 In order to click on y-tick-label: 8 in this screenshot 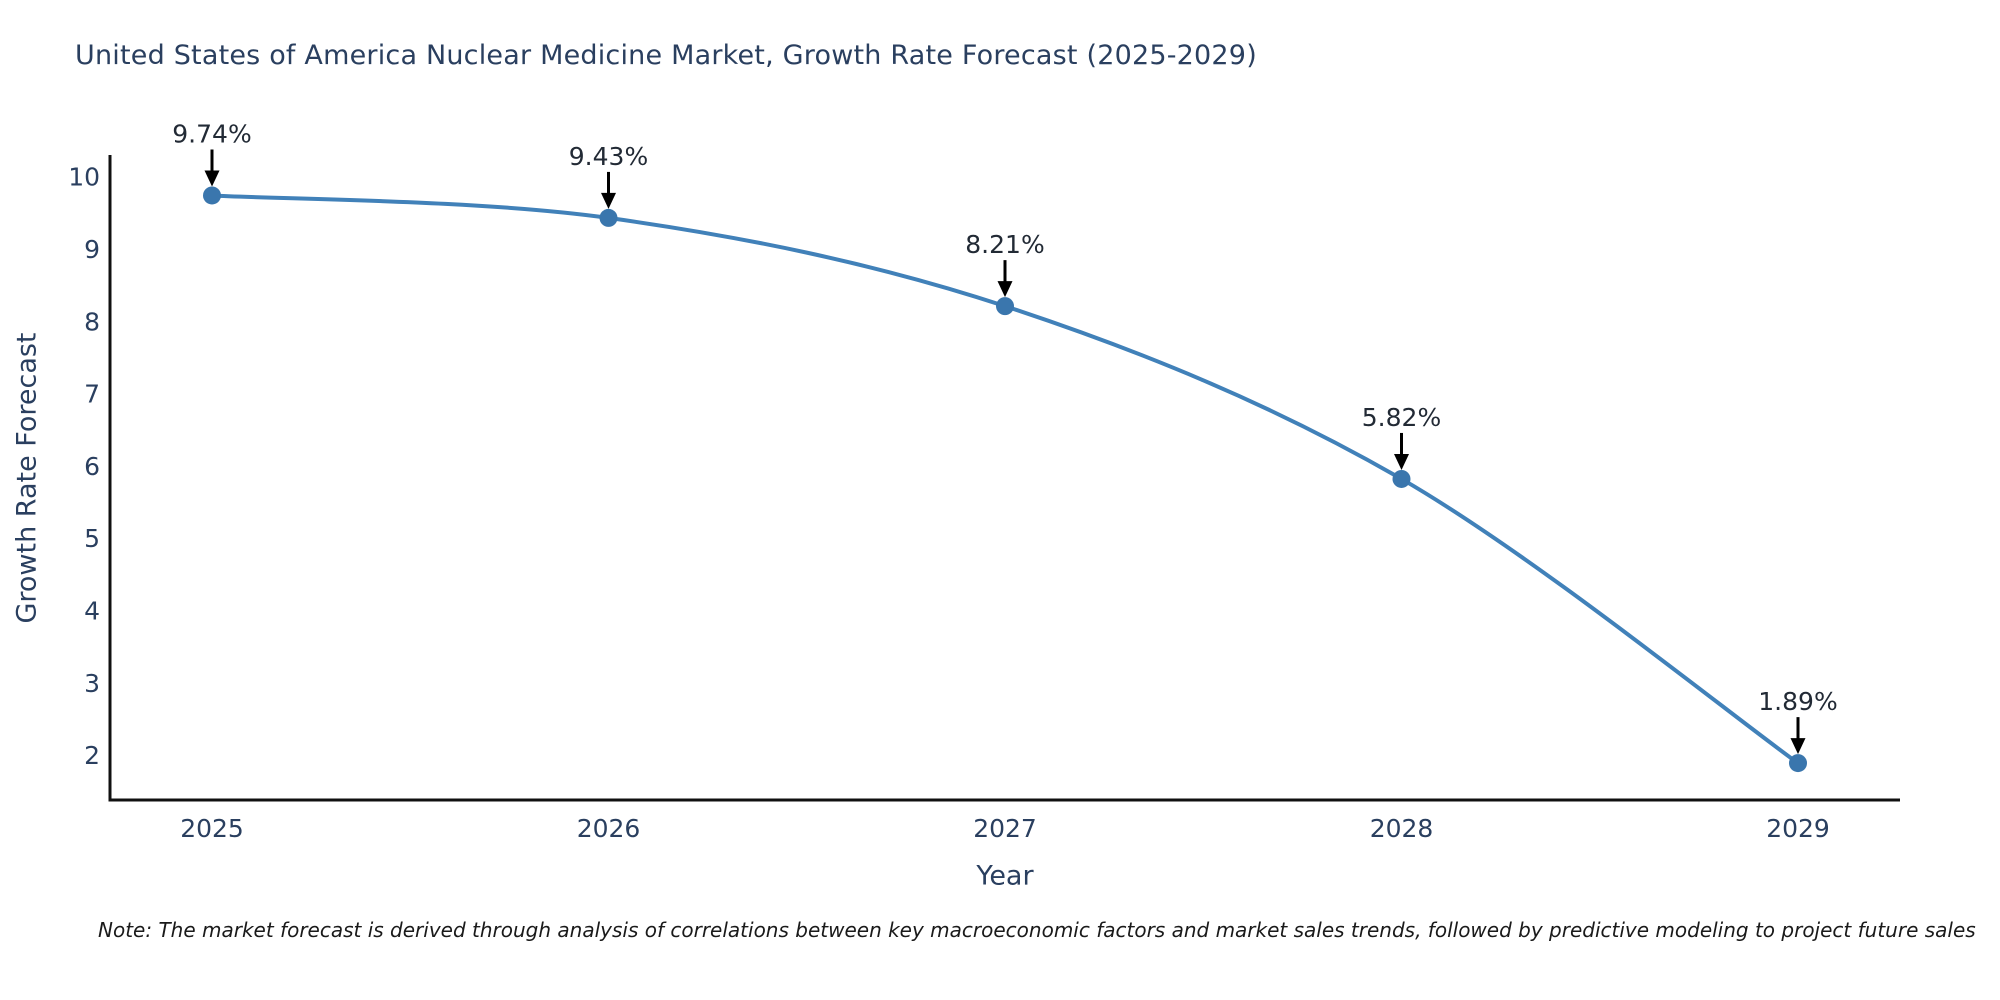, I will do `click(92, 321)`.